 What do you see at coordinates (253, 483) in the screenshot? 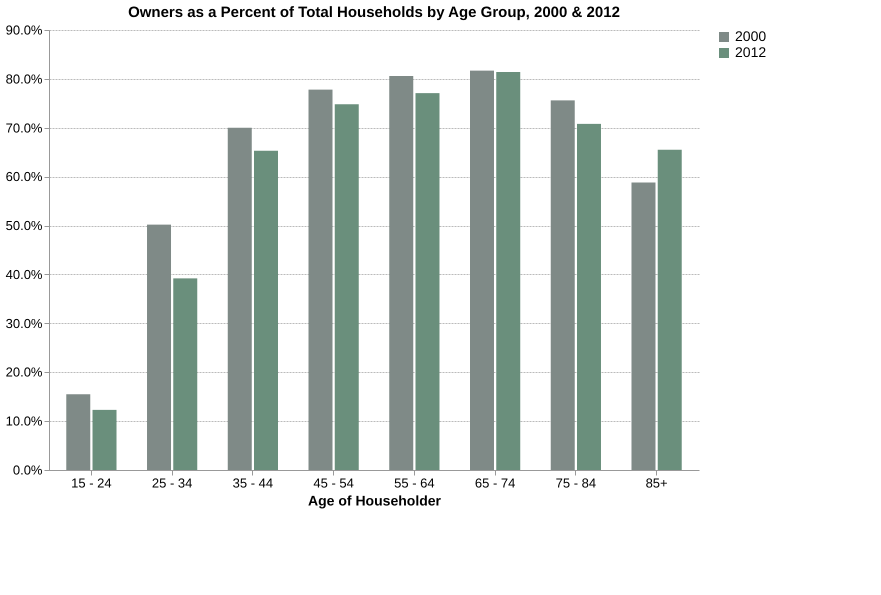
I see `x-tick-label: 35 - 44` at bounding box center [253, 483].